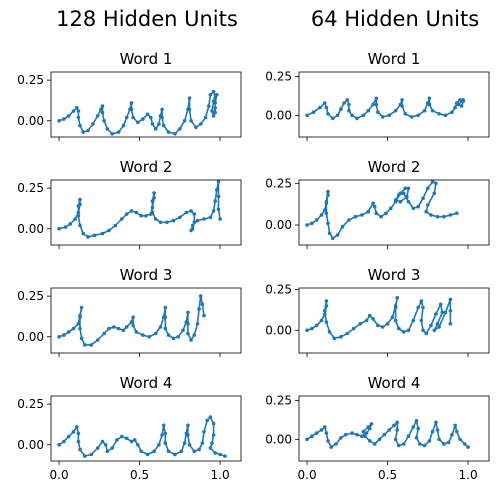 This screenshot has height=495, width=500. What do you see at coordinates (139, 209) in the screenshot?
I see `series-trace` at bounding box center [139, 209].